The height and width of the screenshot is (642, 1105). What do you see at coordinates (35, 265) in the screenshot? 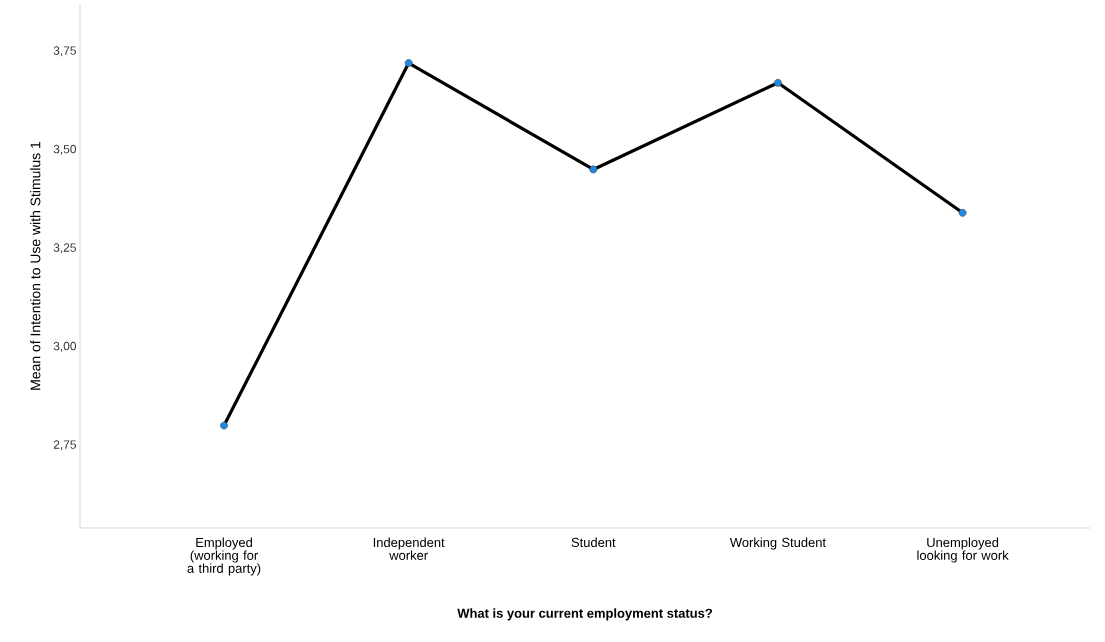
I see `y-axis-title: Mean of Intention to Use with Stimulus 1` at bounding box center [35, 265].